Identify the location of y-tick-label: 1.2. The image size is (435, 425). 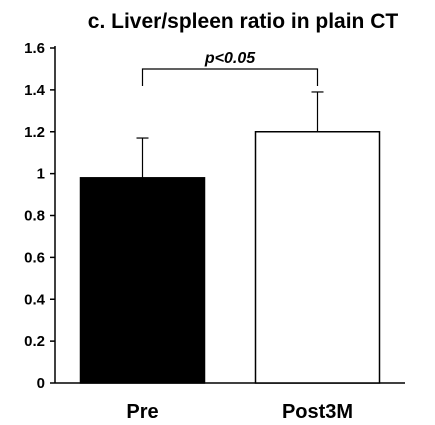
(34, 132).